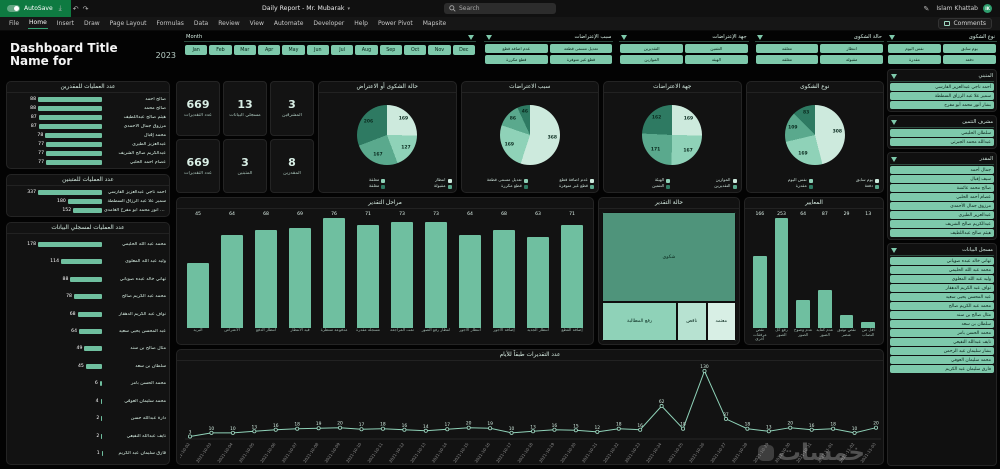  What do you see at coordinates (942, 261) in the screenshot?
I see `slicer-item: تهاني خالد عبده صوياني` at bounding box center [942, 261].